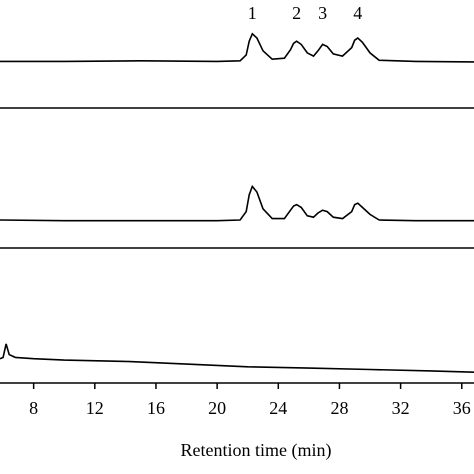  I want to click on x-tick-label: 28, so click(339, 408).